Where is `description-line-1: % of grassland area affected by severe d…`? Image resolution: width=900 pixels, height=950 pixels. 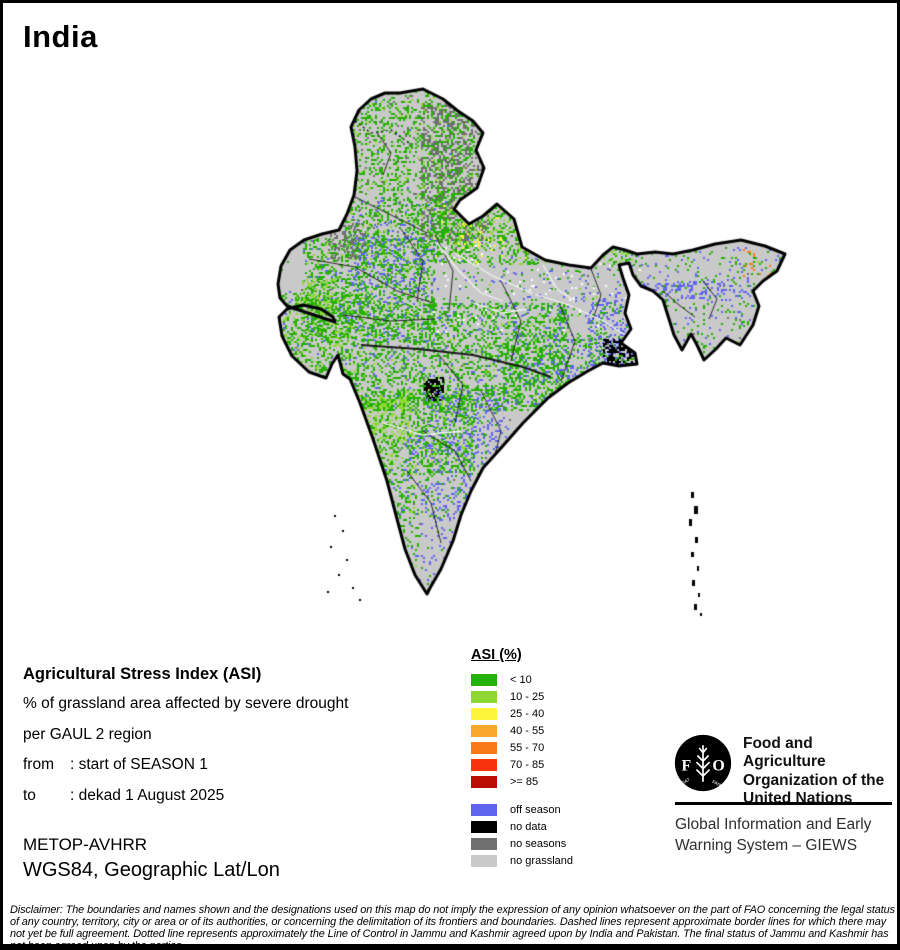
description-line-1: % of grassland area affected by severe d… is located at coordinates (186, 704).